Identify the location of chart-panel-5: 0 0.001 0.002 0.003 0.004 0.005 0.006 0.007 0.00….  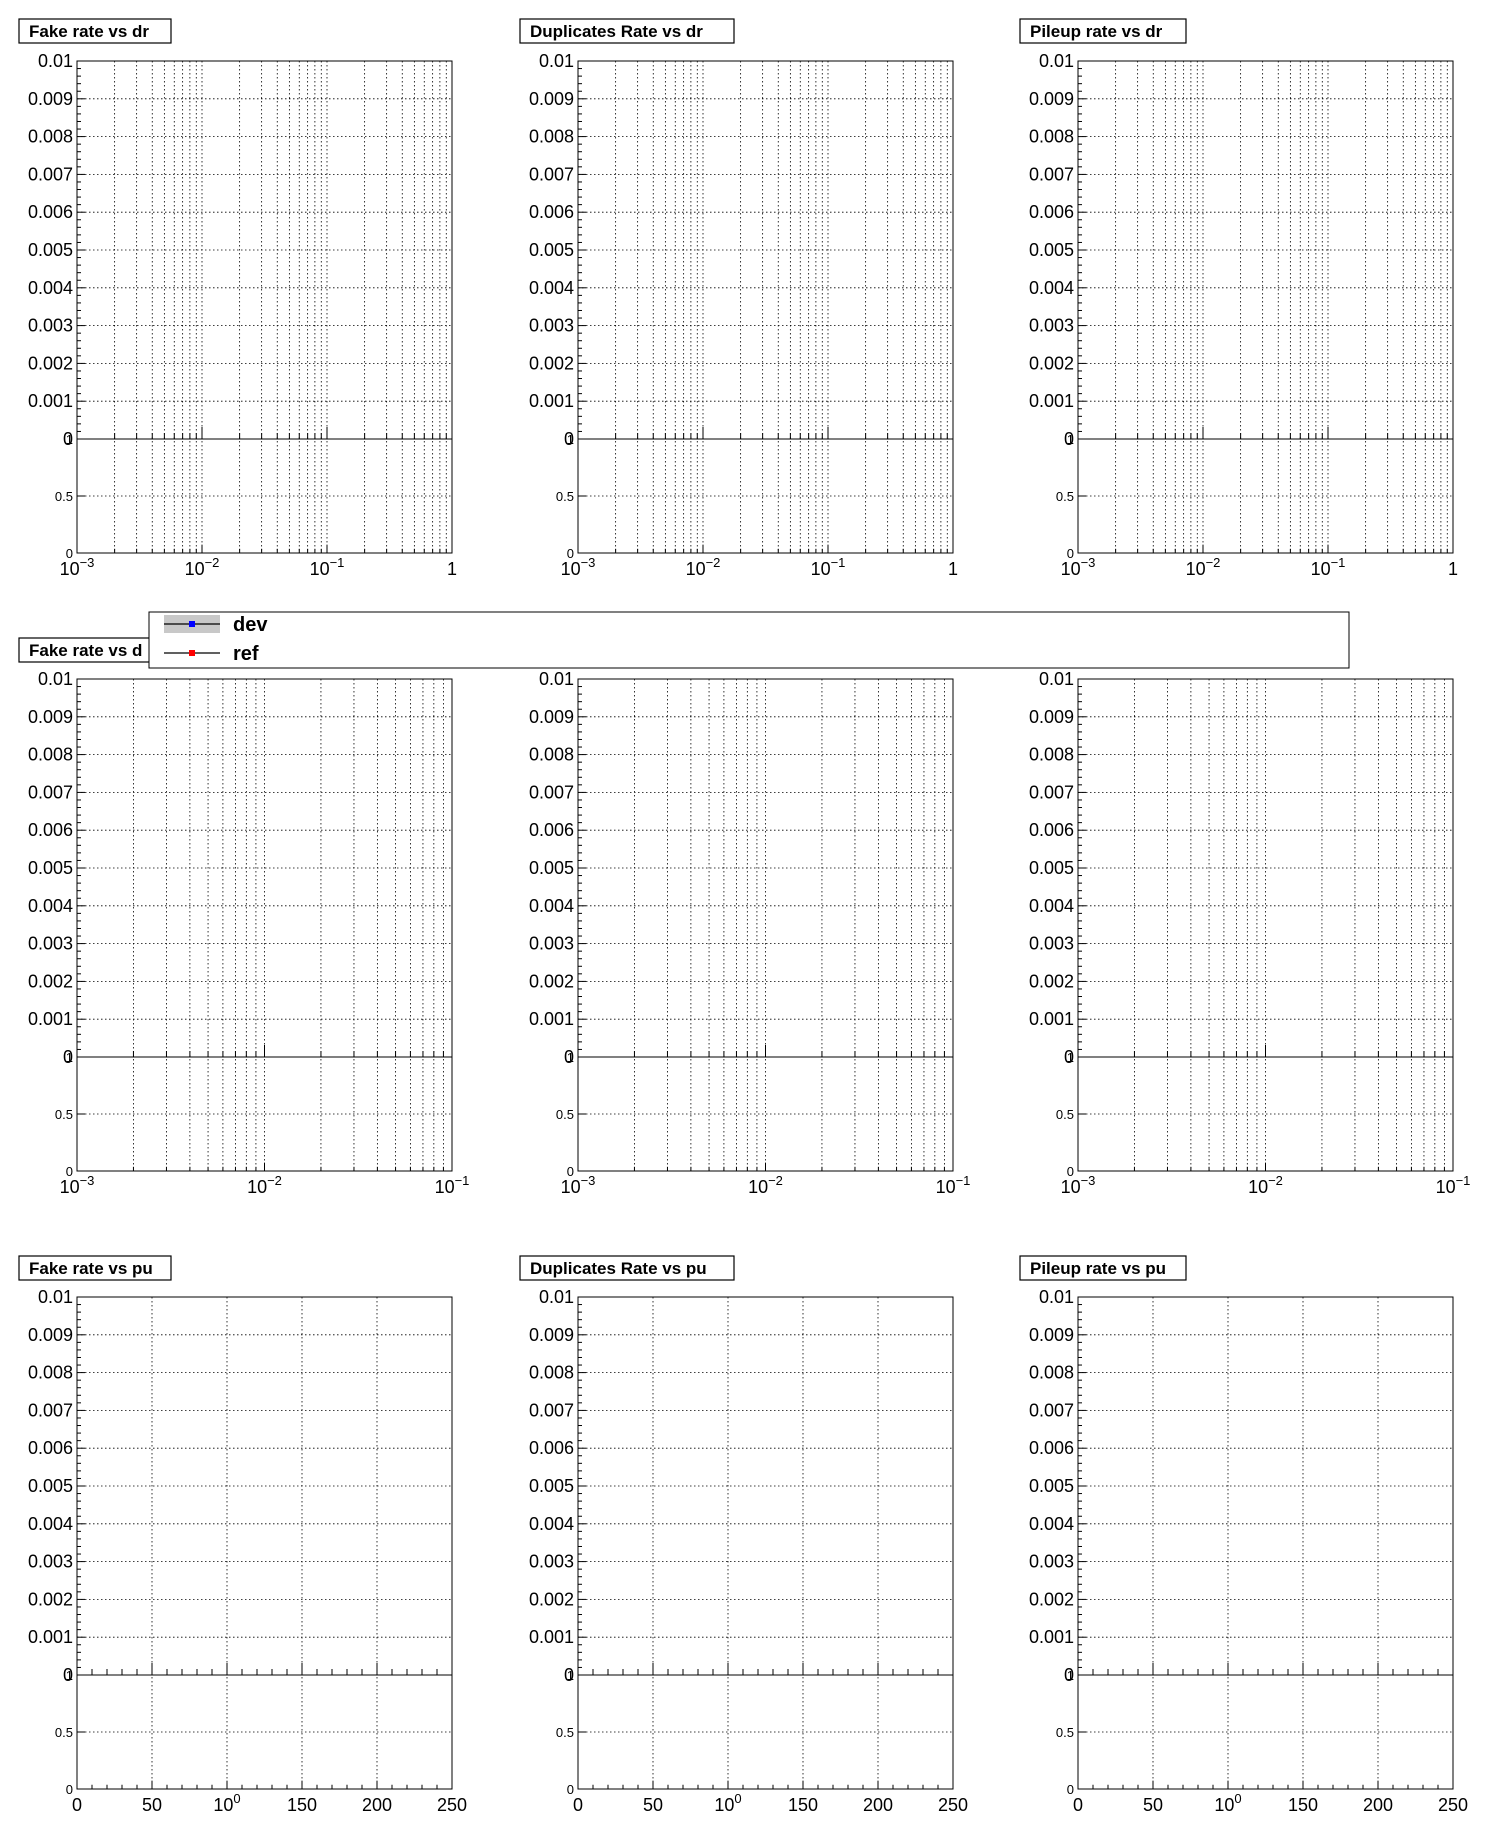
(1249, 933).